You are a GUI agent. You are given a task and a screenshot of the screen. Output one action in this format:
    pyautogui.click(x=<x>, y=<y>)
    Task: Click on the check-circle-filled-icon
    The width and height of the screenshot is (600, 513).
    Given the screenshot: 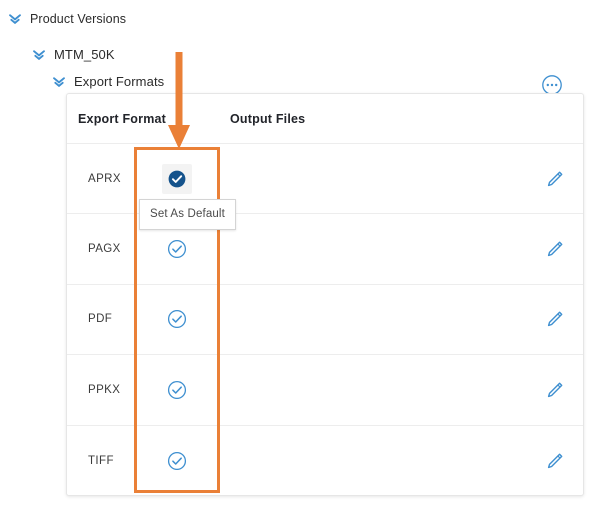 What is the action you would take?
    pyautogui.click(x=177, y=179)
    